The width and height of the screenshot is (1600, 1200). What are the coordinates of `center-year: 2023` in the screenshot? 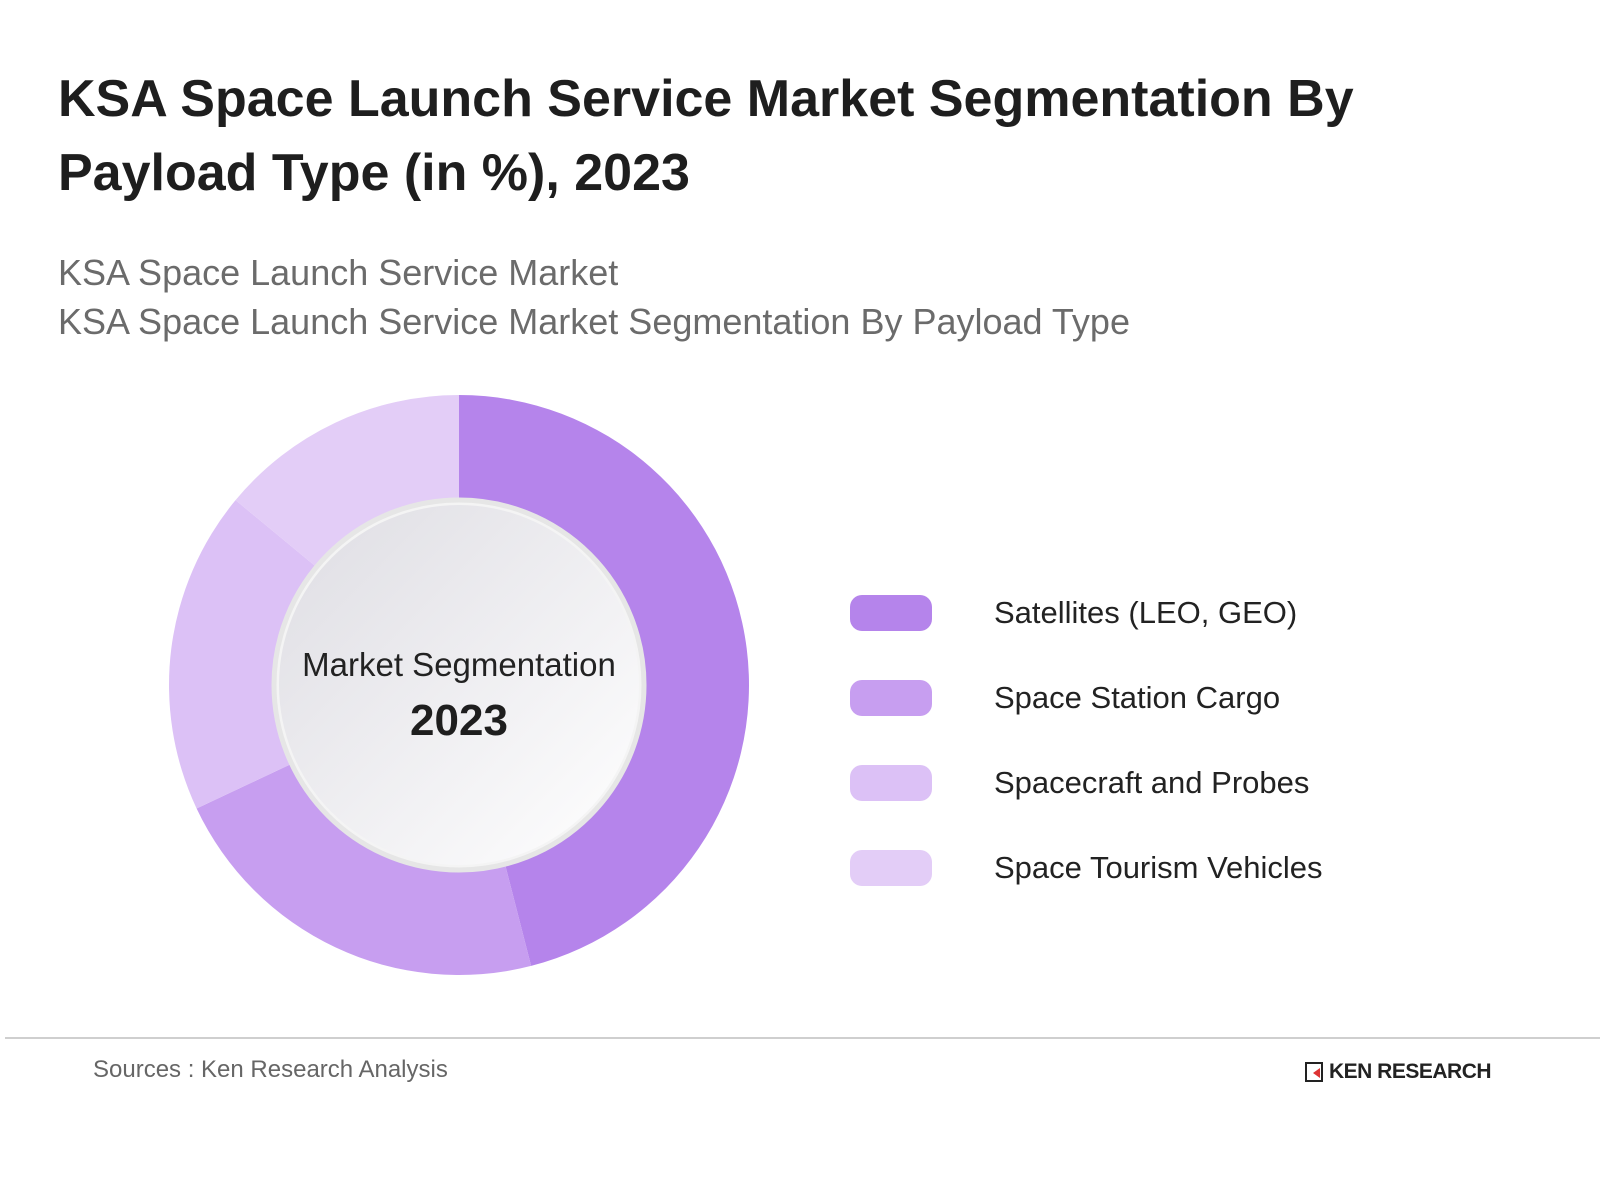 It's located at (459, 720).